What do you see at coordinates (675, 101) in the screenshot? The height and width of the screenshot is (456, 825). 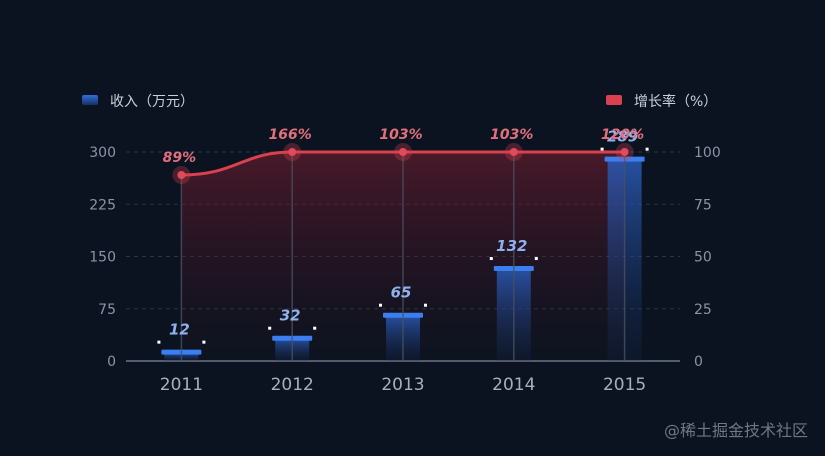 I see `legend-growth-label: 增长率（%）` at bounding box center [675, 101].